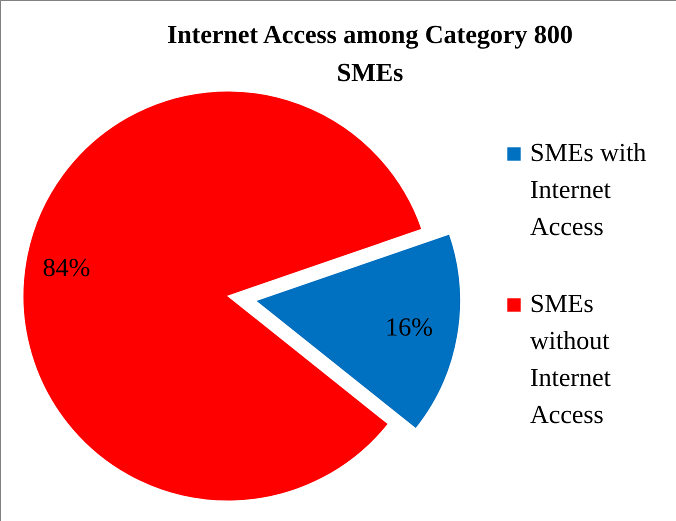 This screenshot has width=676, height=521. What do you see at coordinates (66, 267) in the screenshot?
I see `data-label: 84%` at bounding box center [66, 267].